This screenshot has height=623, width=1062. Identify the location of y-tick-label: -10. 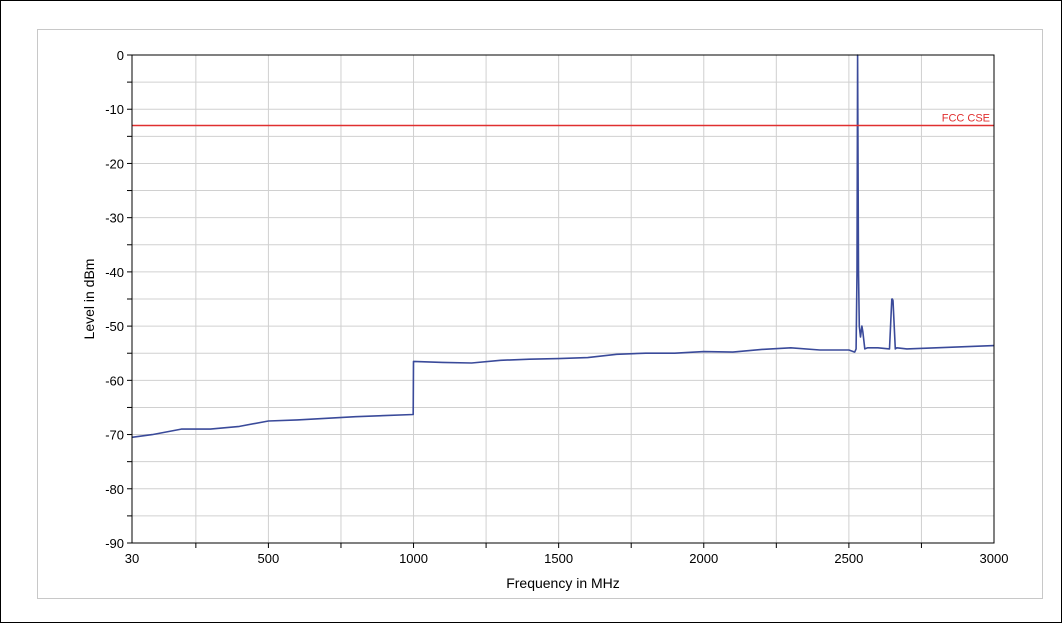
(114, 109).